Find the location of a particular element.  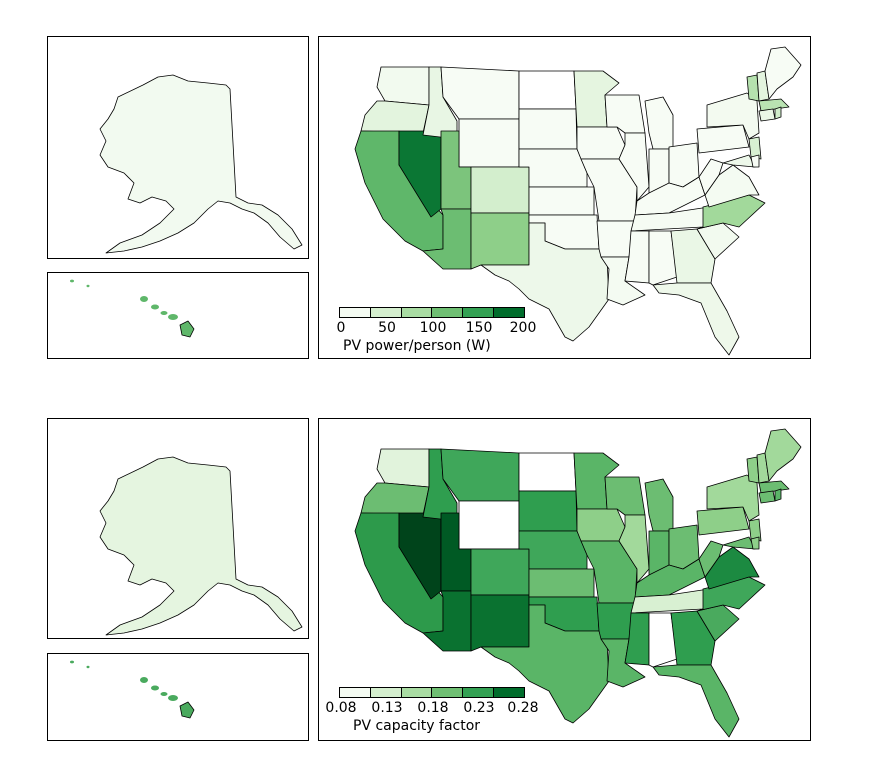

state-ne is located at coordinates (553, 550).